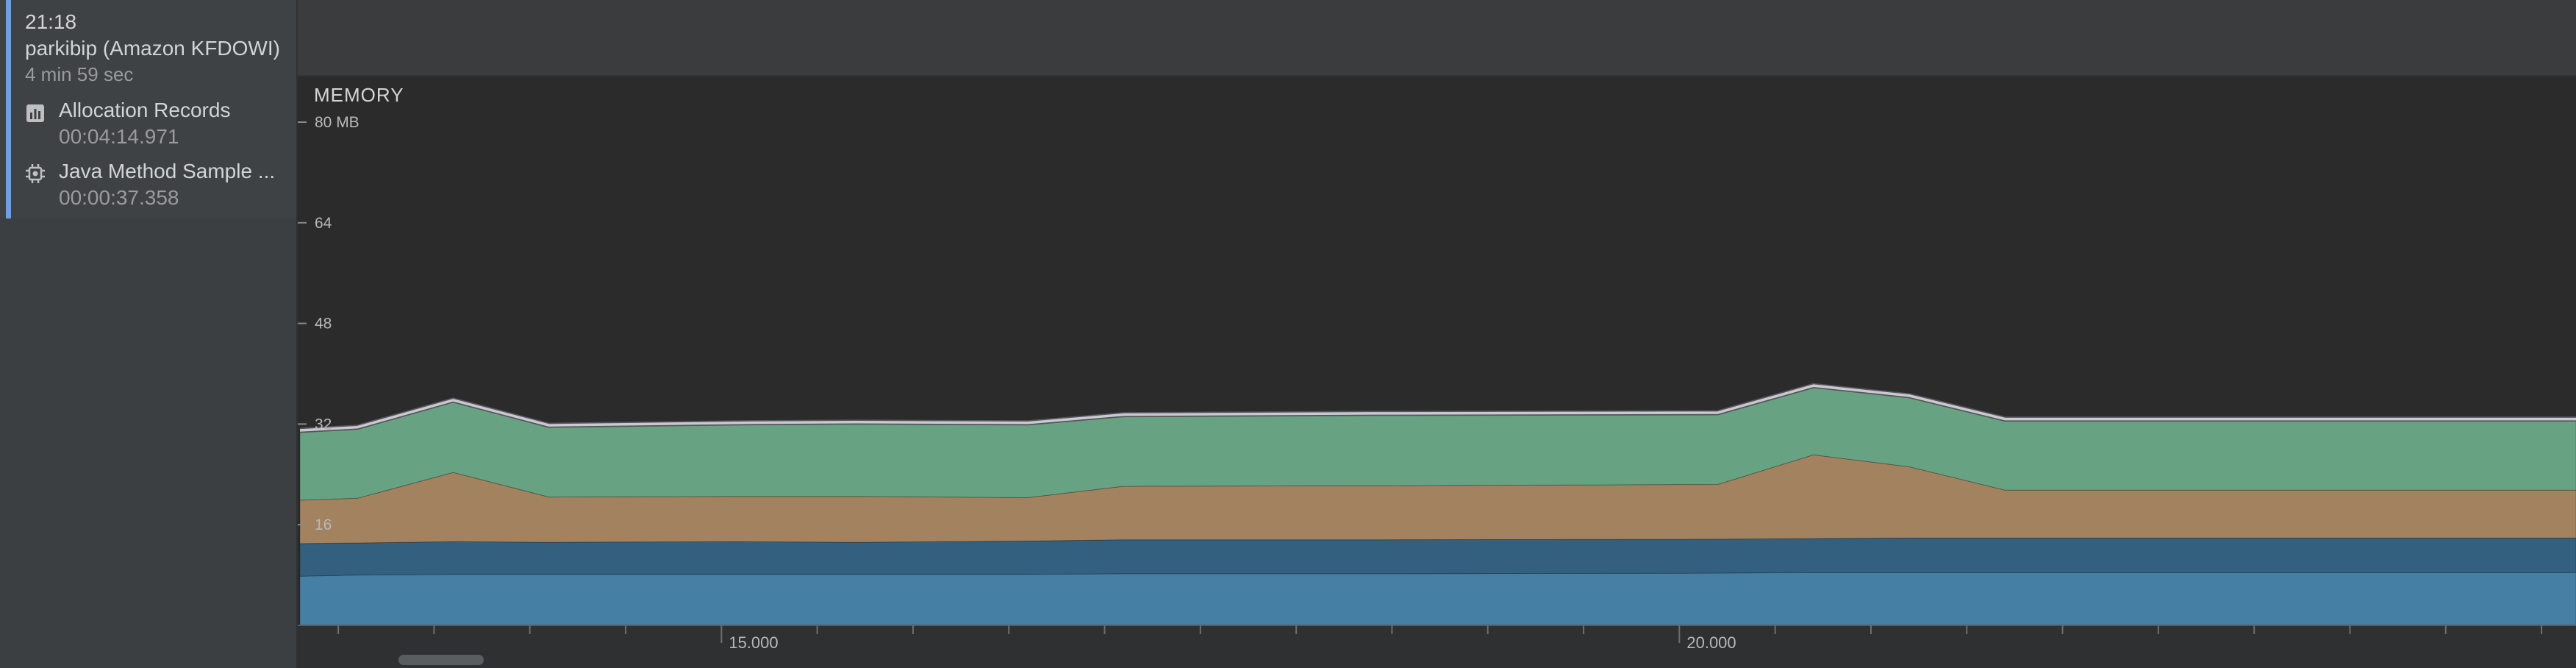  Describe the element at coordinates (323, 223) in the screenshot. I see `y-tick-label: 64` at that location.